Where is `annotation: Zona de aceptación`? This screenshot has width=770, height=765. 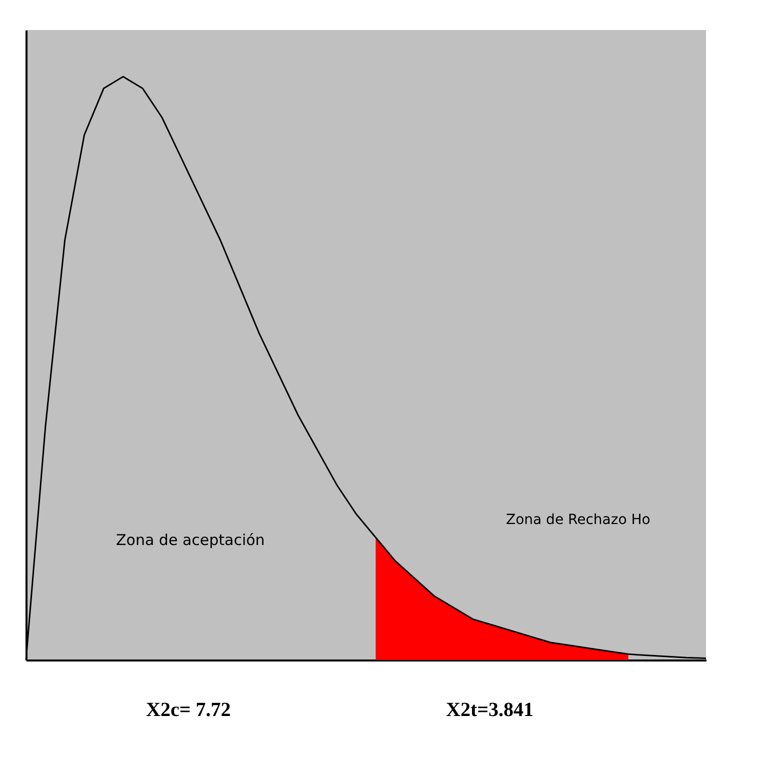 annotation: Zona de aceptación is located at coordinates (190, 540).